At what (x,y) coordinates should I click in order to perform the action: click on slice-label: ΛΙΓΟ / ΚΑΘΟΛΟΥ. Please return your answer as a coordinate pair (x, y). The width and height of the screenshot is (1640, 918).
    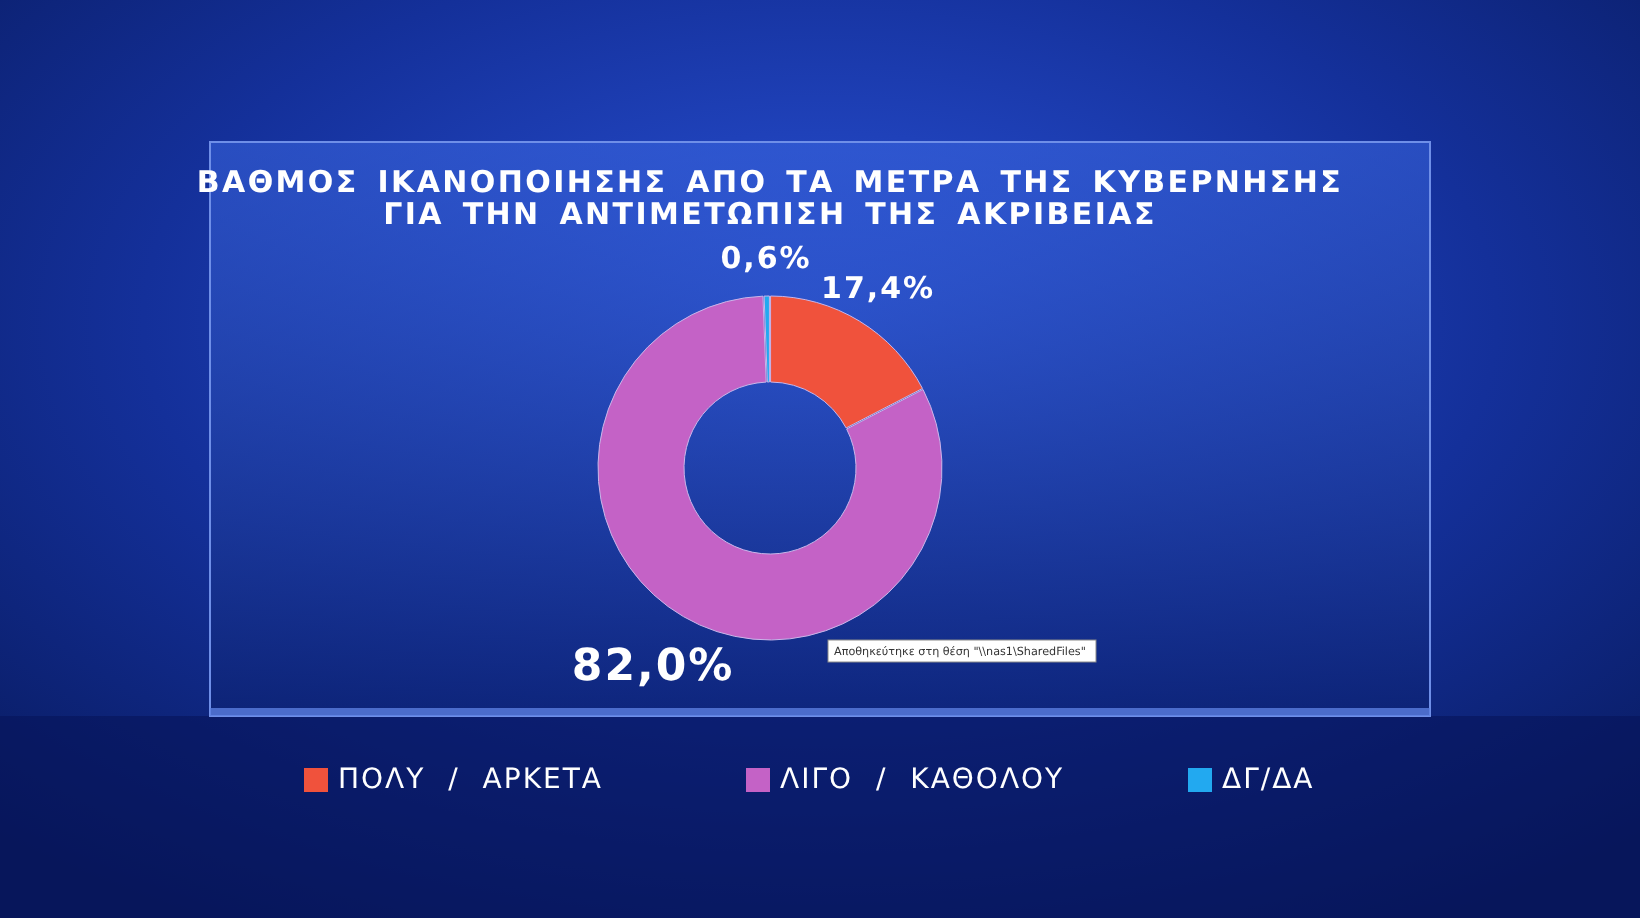
    Looking at the image, I should click on (922, 779).